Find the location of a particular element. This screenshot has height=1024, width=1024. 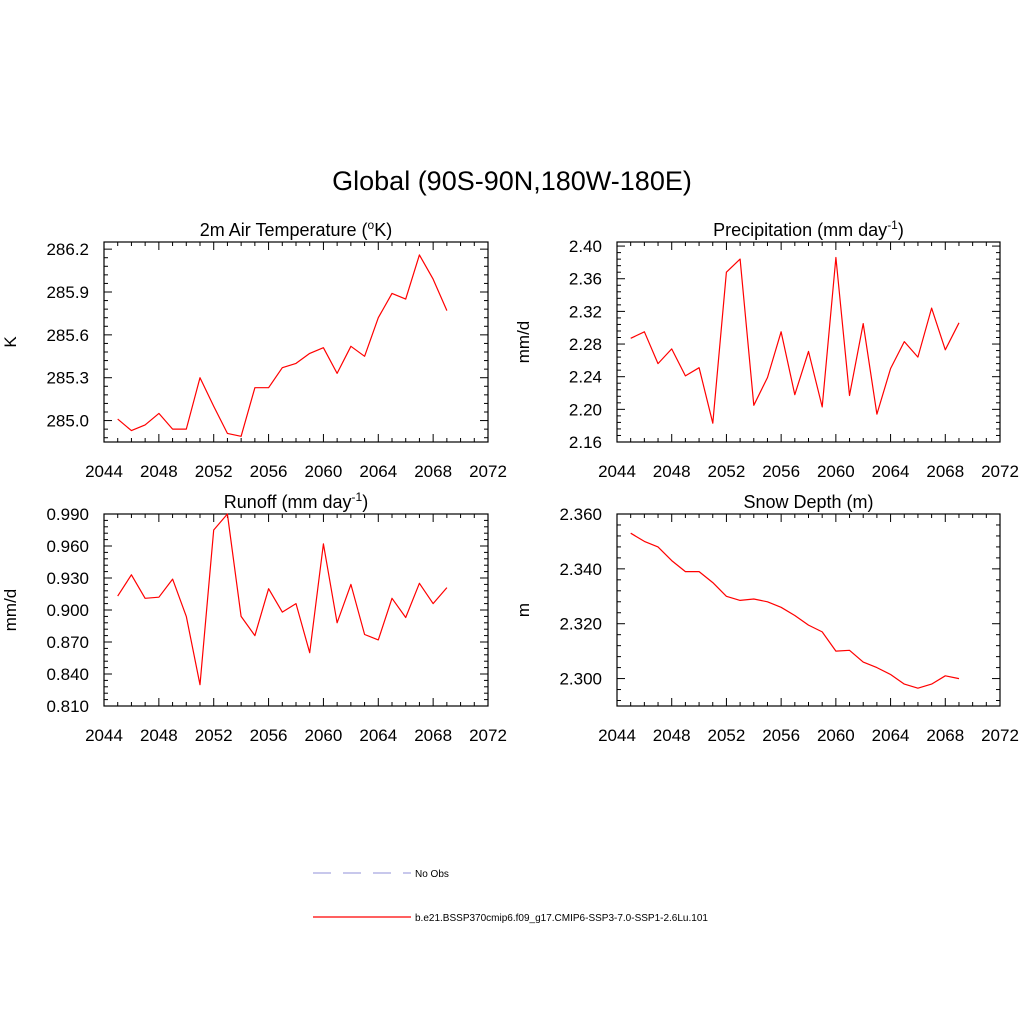

y-axis-label: m is located at coordinates (523, 610).